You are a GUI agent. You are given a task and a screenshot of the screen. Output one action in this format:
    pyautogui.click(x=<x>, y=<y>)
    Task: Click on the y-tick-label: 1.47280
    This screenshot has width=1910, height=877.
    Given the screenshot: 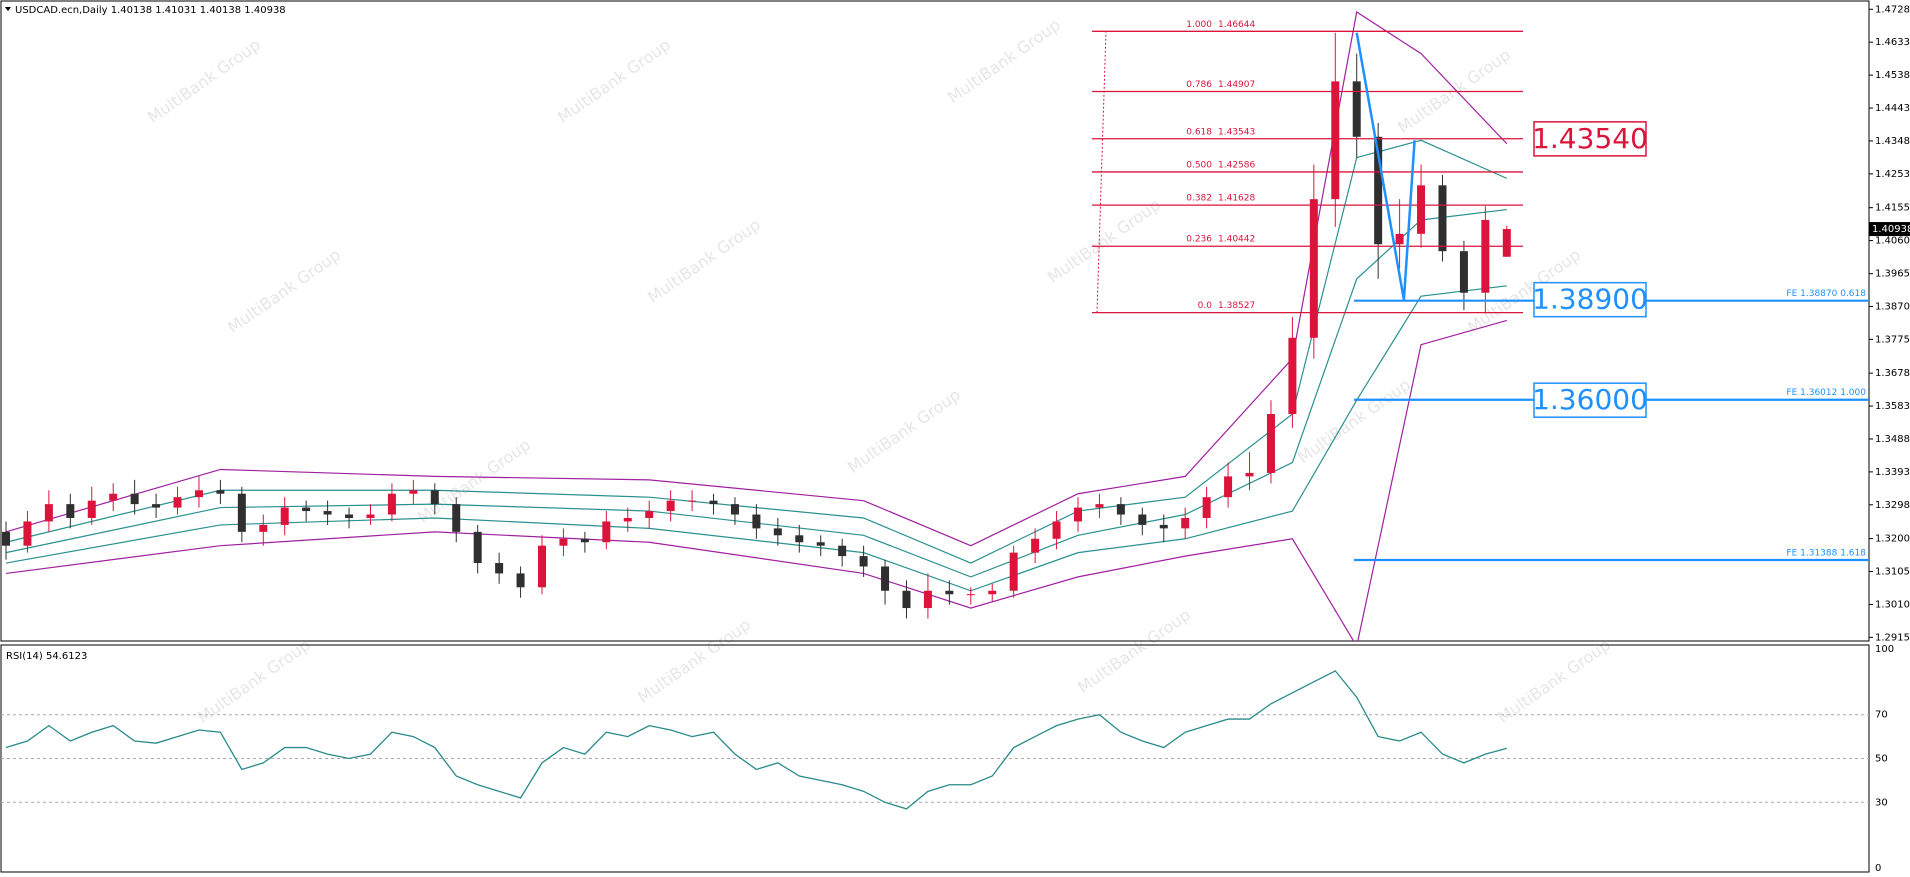 What is the action you would take?
    pyautogui.click(x=1892, y=9)
    